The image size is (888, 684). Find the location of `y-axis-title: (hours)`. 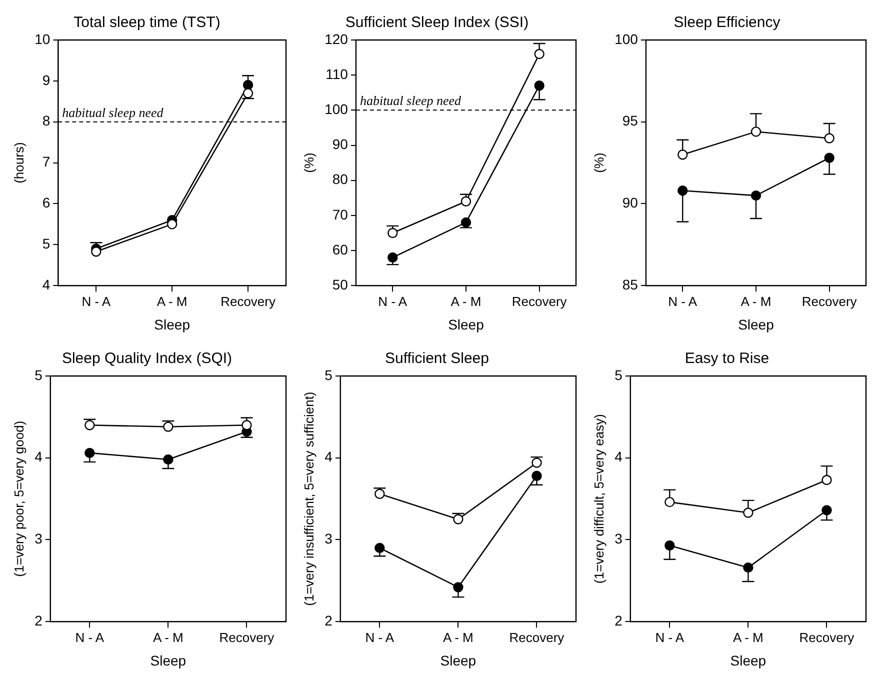

y-axis-title: (hours) is located at coordinates (18, 163).